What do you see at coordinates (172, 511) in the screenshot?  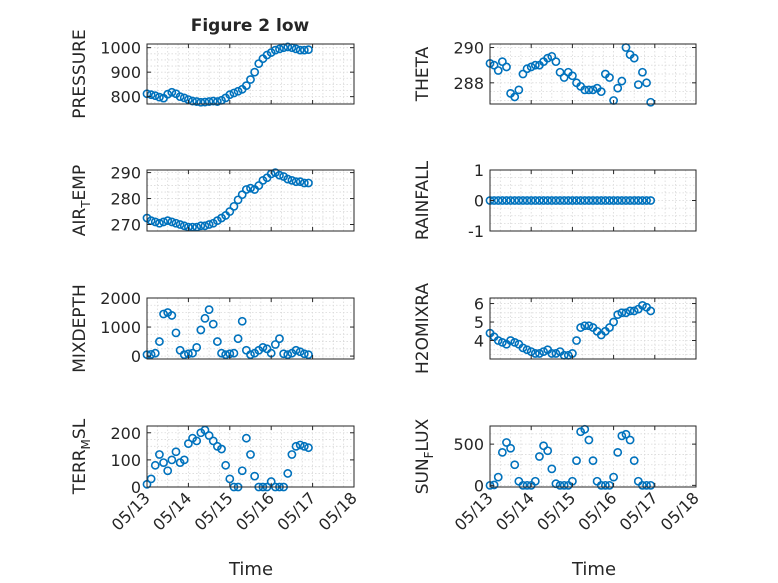 I see `x-tick-label: 05/14` at bounding box center [172, 511].